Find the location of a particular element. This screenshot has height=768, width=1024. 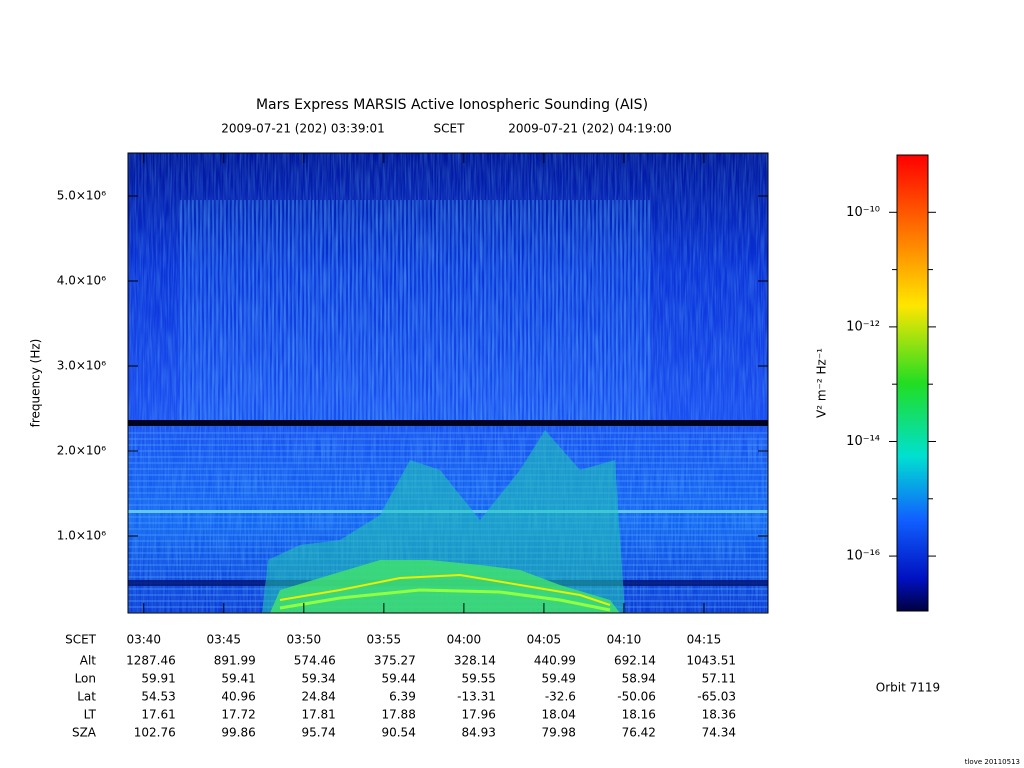

ephemeris-value: 17.81 is located at coordinates (318, 715).